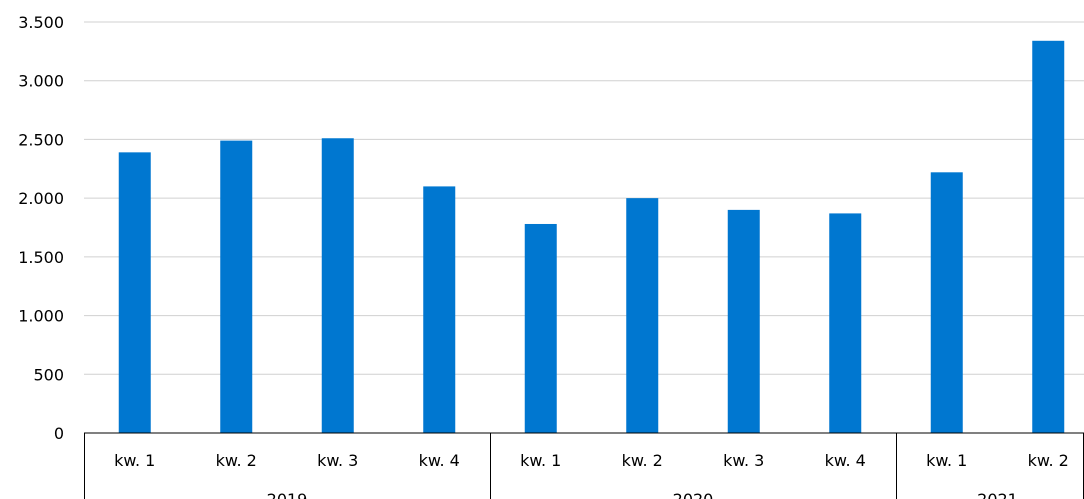  What do you see at coordinates (48, 374) in the screenshot?
I see `y-tick-label: 500` at bounding box center [48, 374].